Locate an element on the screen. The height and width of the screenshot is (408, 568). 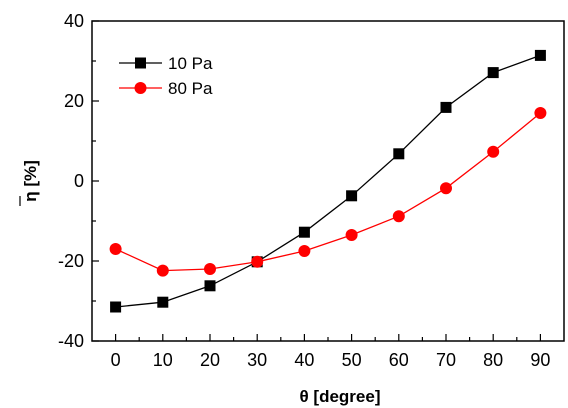
x-axis-title: θ [degree] is located at coordinates (340, 396).